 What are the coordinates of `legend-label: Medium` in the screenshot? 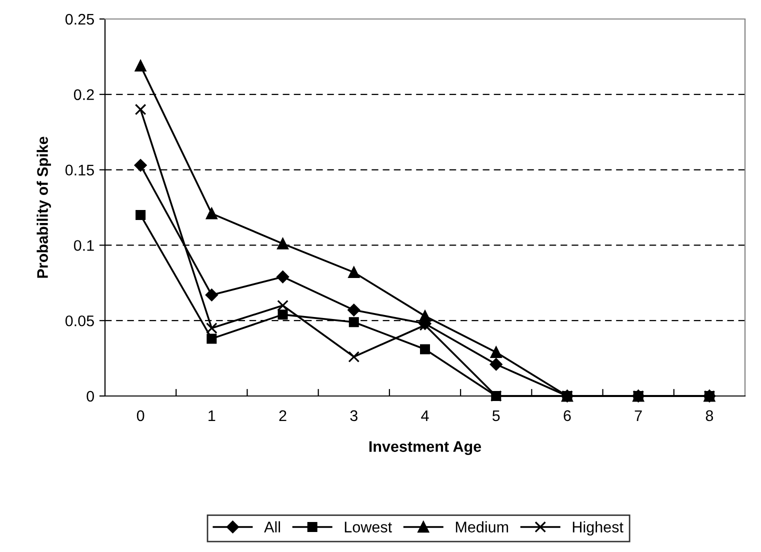 It's located at (482, 526).